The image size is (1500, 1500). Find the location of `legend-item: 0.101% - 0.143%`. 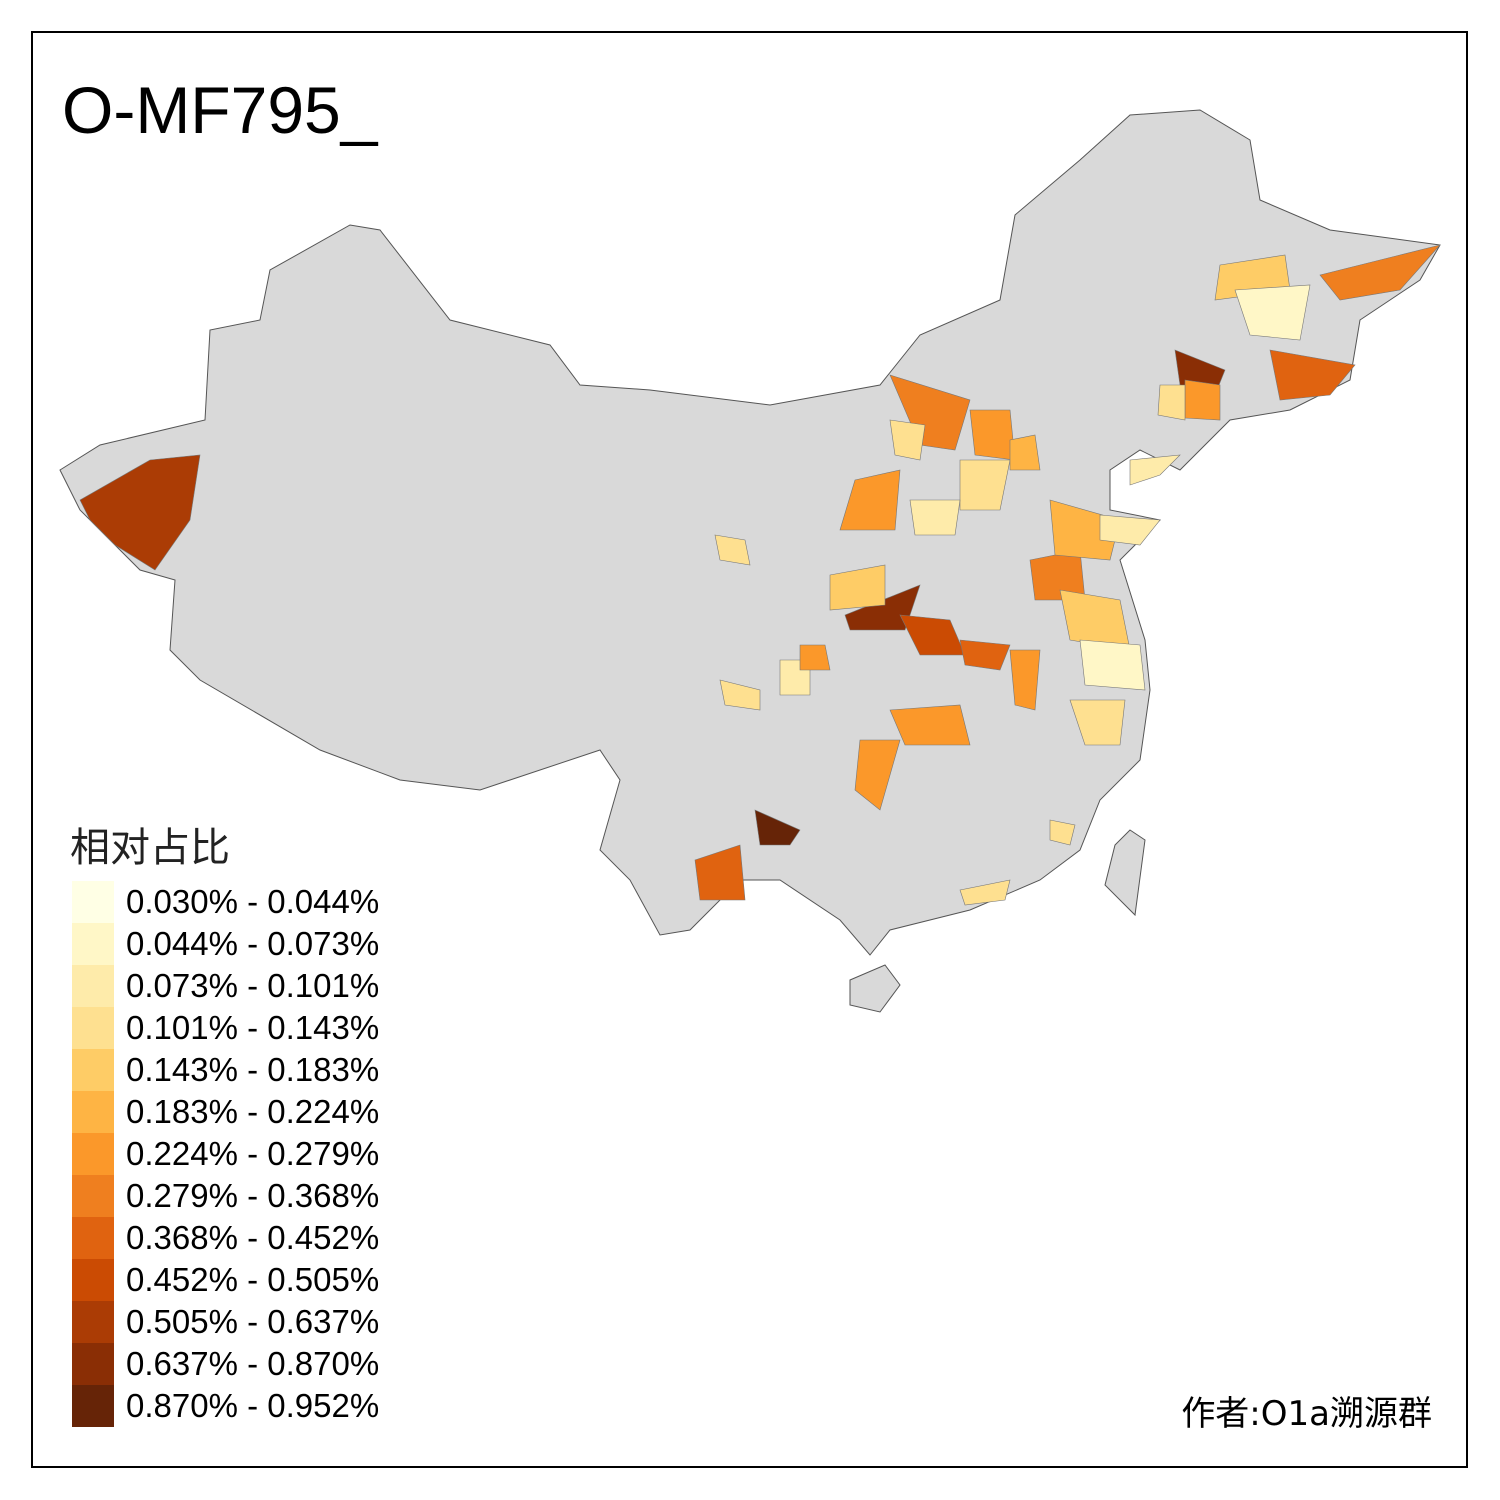

legend-item: 0.101% - 0.143% is located at coordinates (225, 1028).